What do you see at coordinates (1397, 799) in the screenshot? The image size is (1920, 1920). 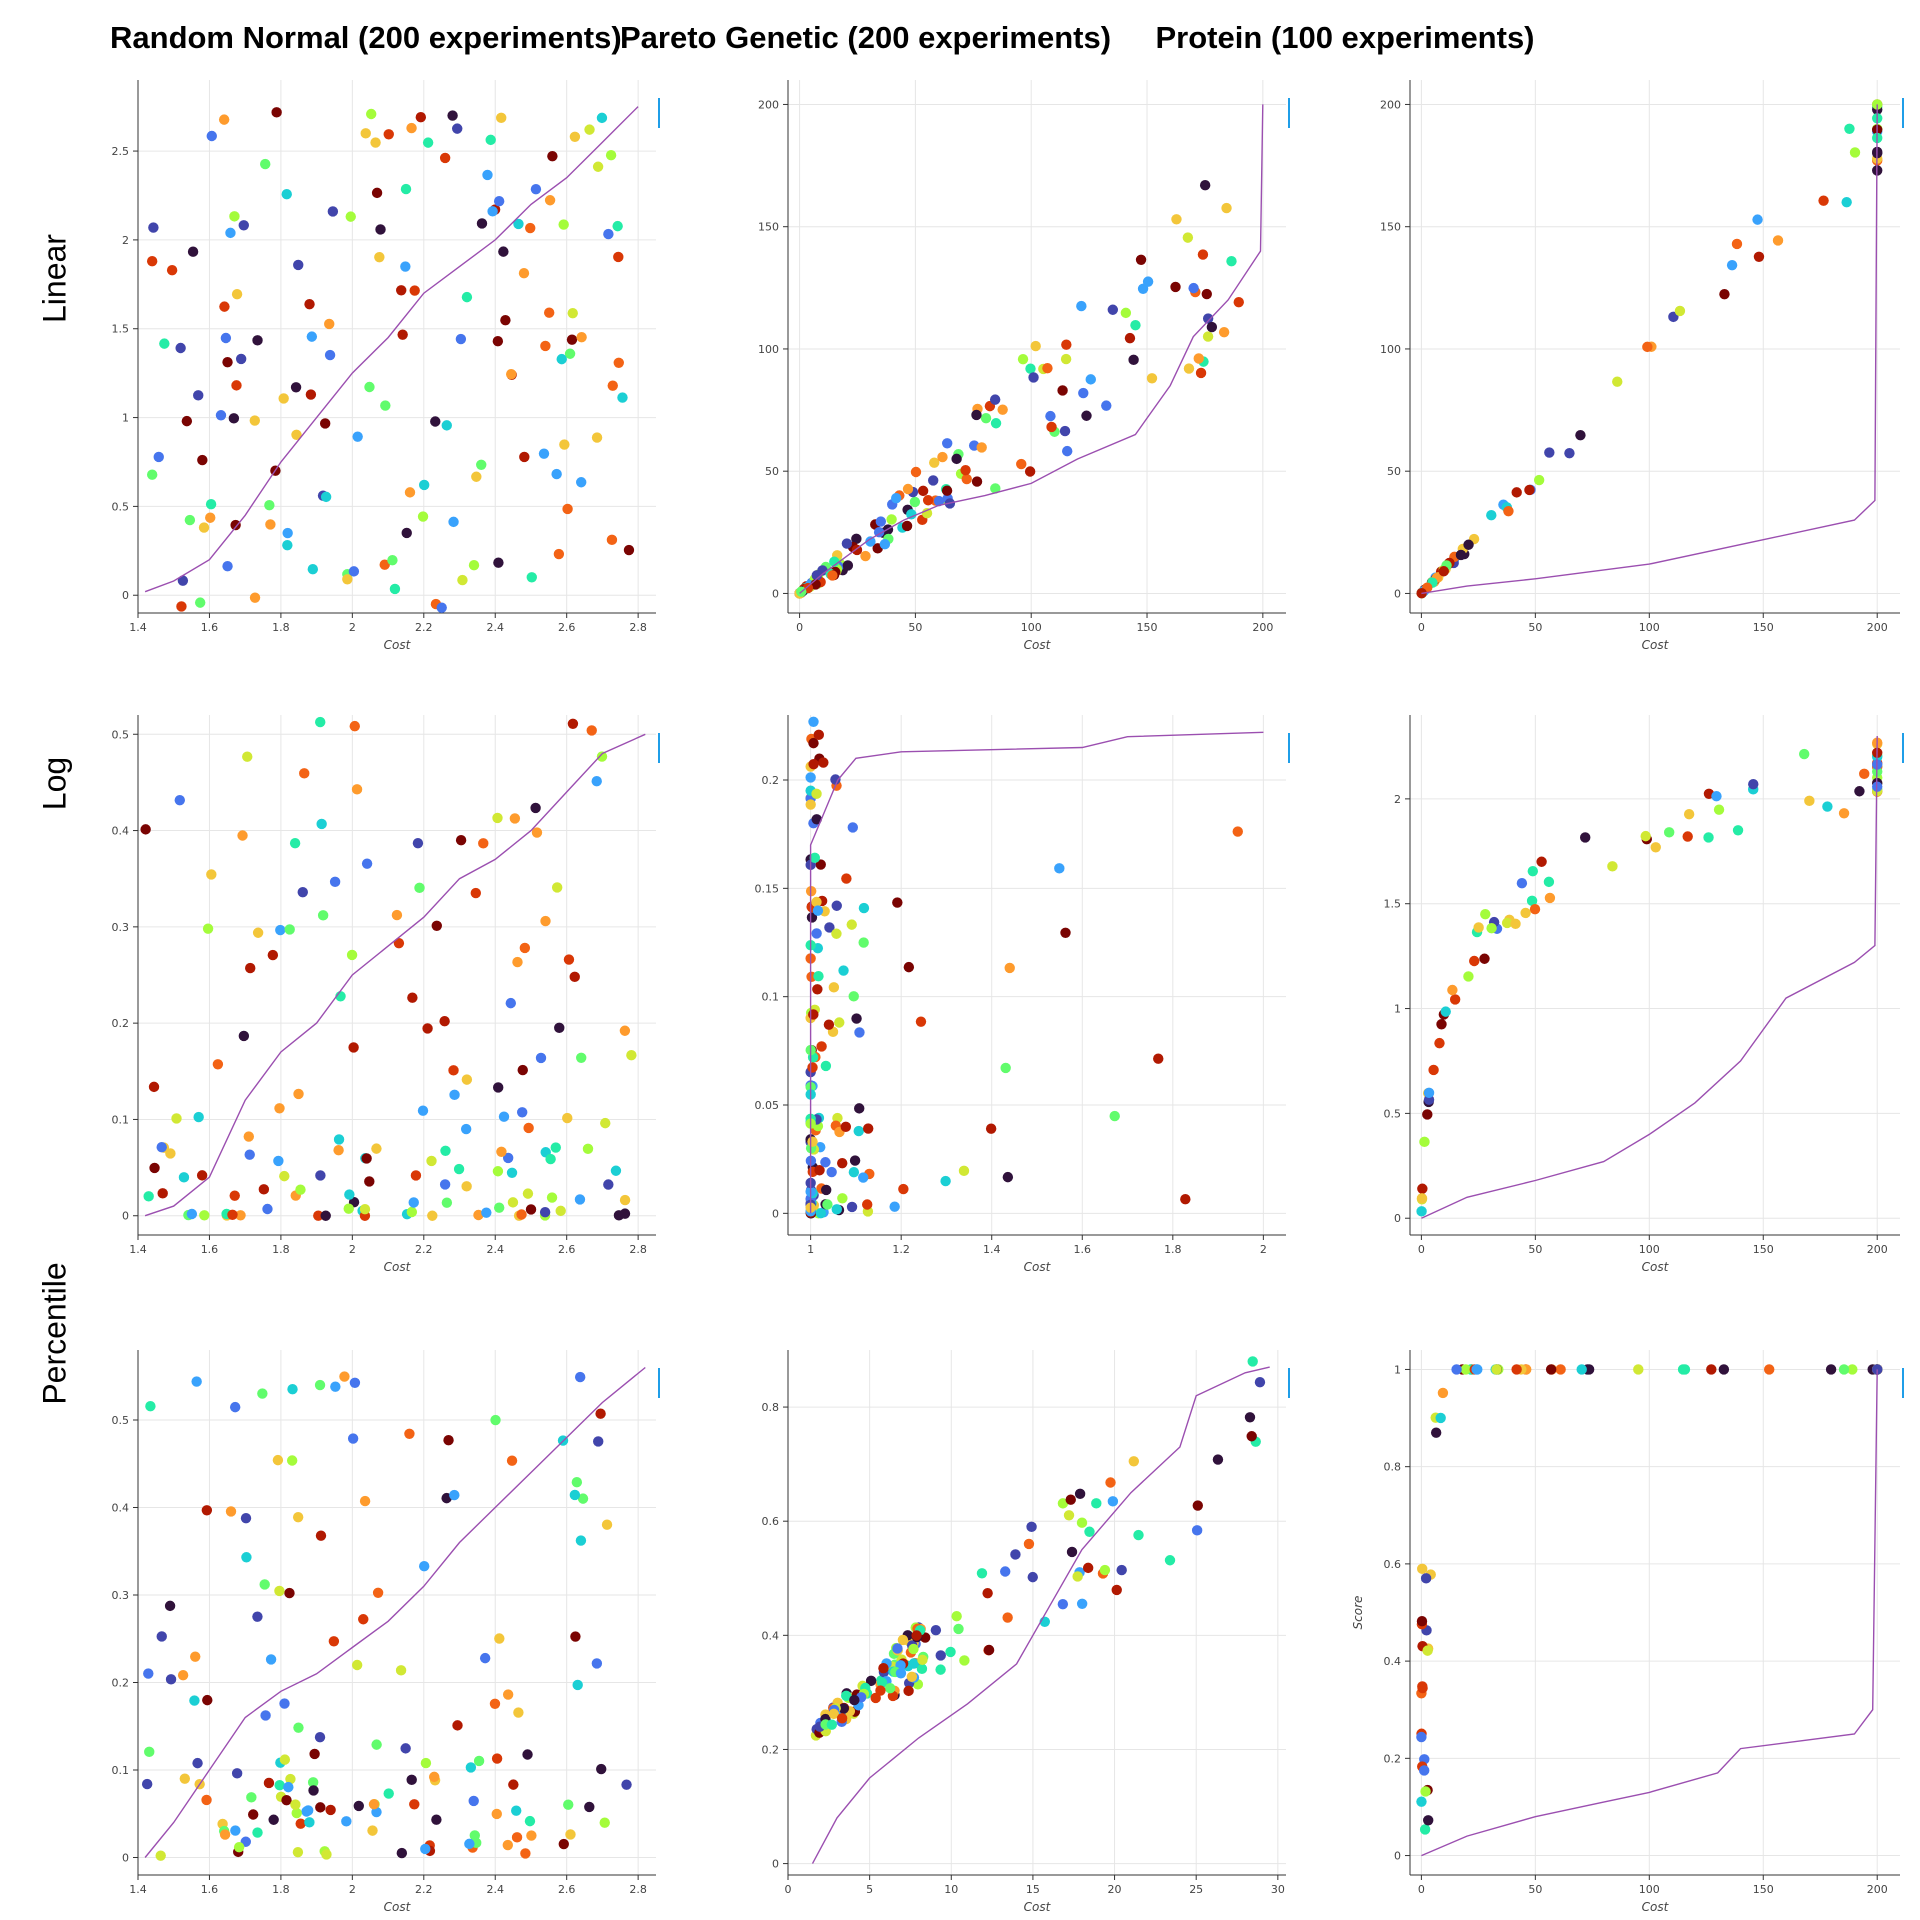 I see `y-tick-label: 2` at bounding box center [1397, 799].